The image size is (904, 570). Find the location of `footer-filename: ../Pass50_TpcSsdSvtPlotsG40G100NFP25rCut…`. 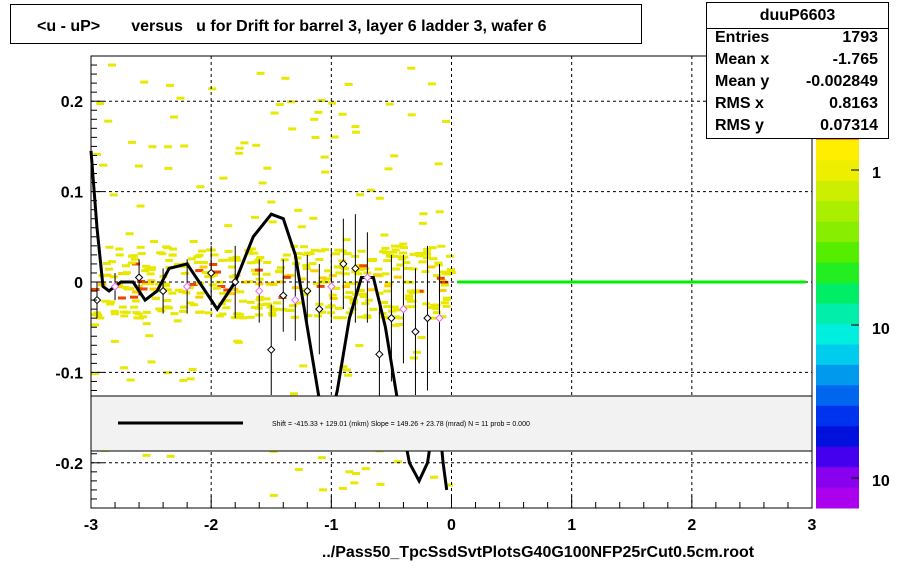

footer-filename: ../Pass50_TpcSsdSvtPlotsG40G100NFP25rCut… is located at coordinates (538, 552).